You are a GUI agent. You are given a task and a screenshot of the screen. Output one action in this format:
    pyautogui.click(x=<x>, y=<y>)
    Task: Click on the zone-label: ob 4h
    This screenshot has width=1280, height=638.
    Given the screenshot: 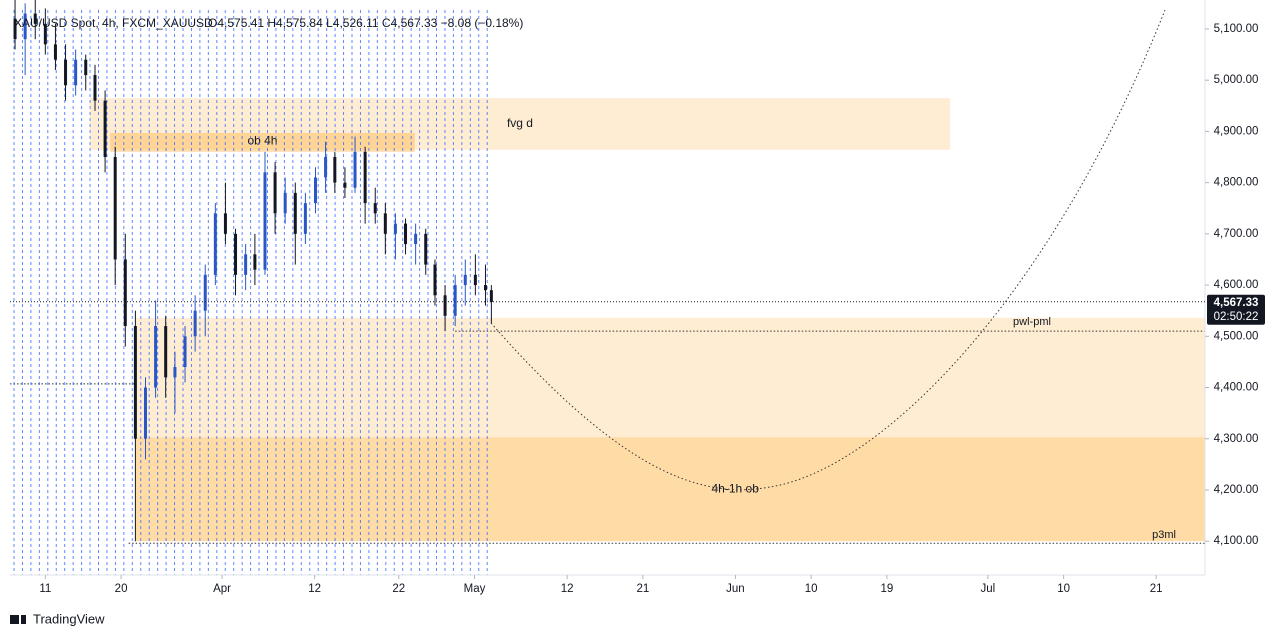 What is the action you would take?
    pyautogui.click(x=262, y=141)
    